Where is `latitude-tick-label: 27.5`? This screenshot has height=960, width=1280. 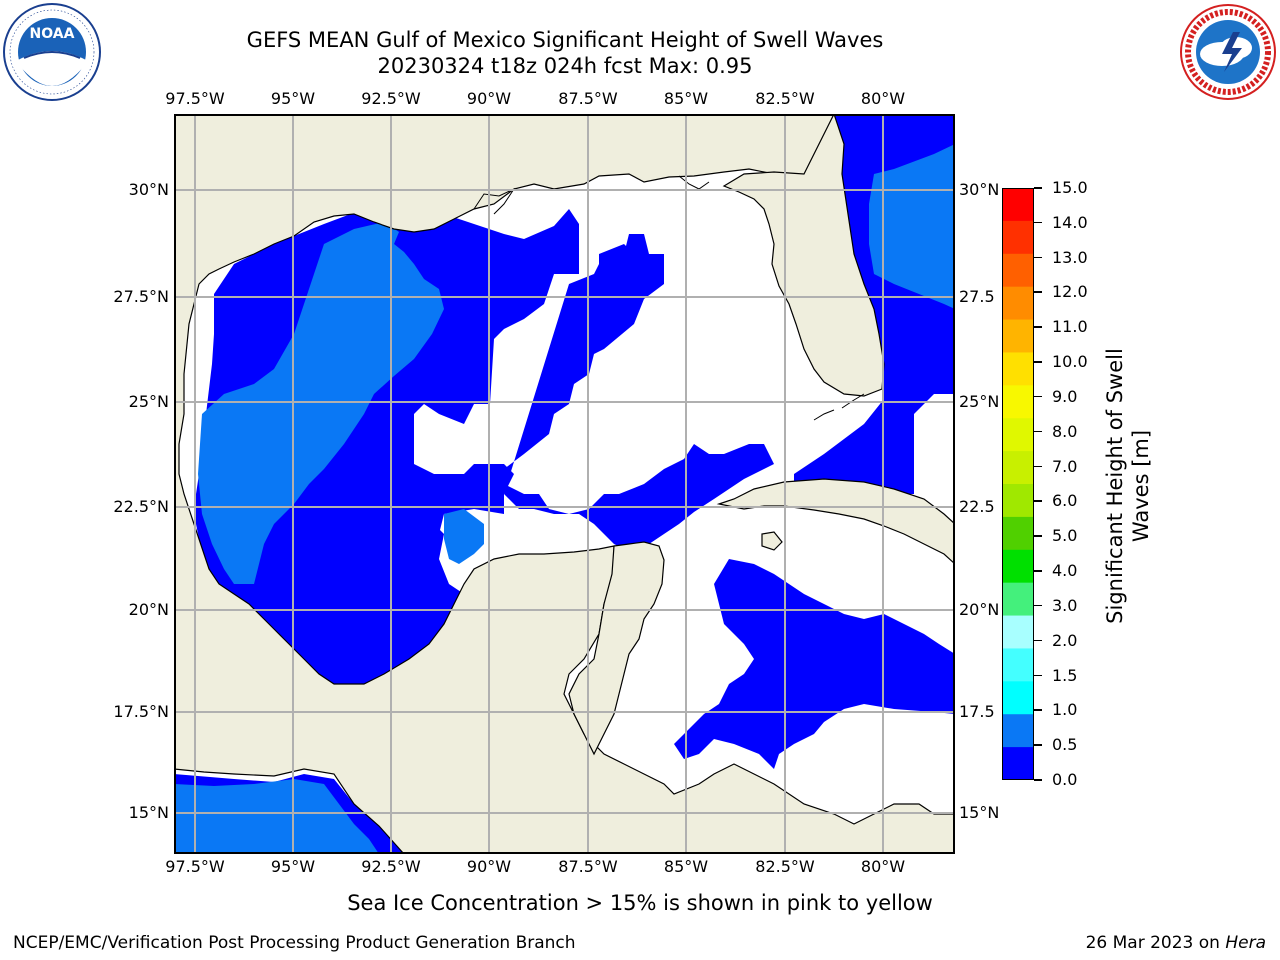
latitude-tick-label: 27.5 is located at coordinates (977, 296).